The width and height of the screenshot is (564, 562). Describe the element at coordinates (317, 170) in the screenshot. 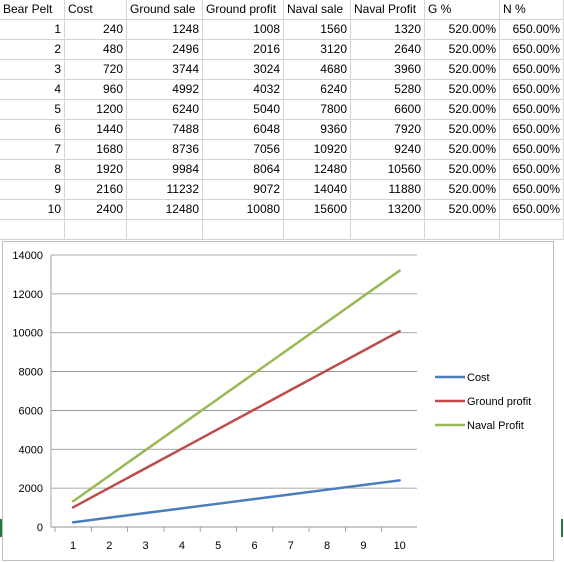

I see `cell-naval-sale: 12480` at that location.